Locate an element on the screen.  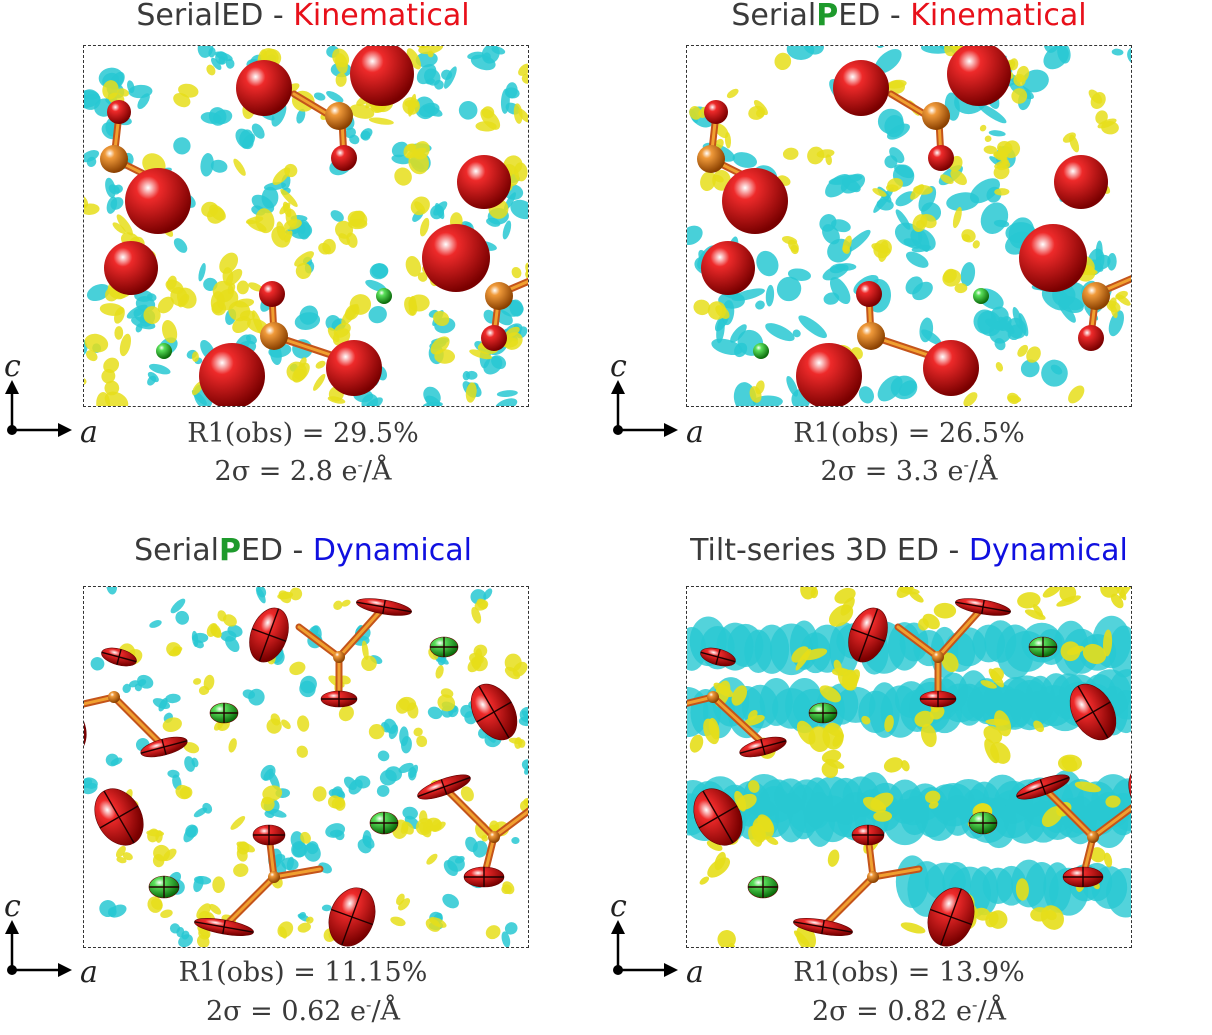
method-label: Kinematical is located at coordinates (381, 16).